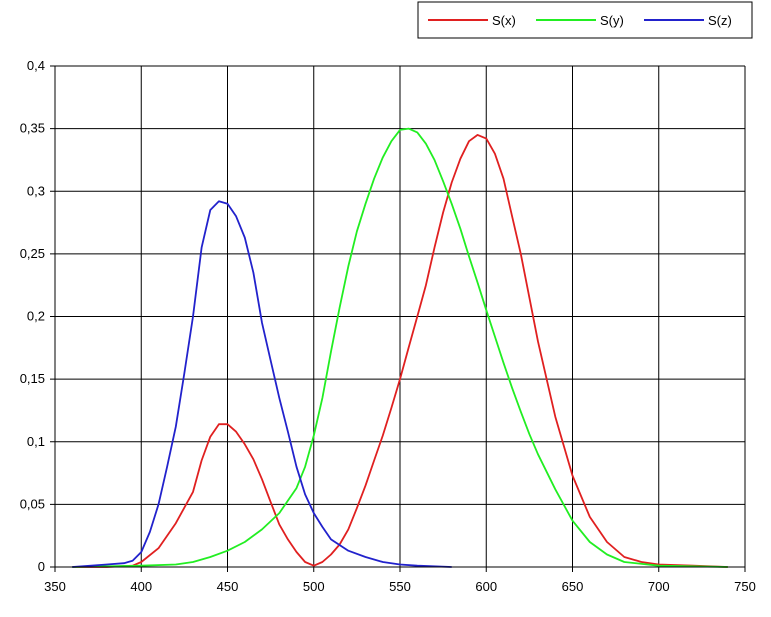 The image size is (771, 617). I want to click on legend: S(x) S(y) S(z), so click(585, 20).